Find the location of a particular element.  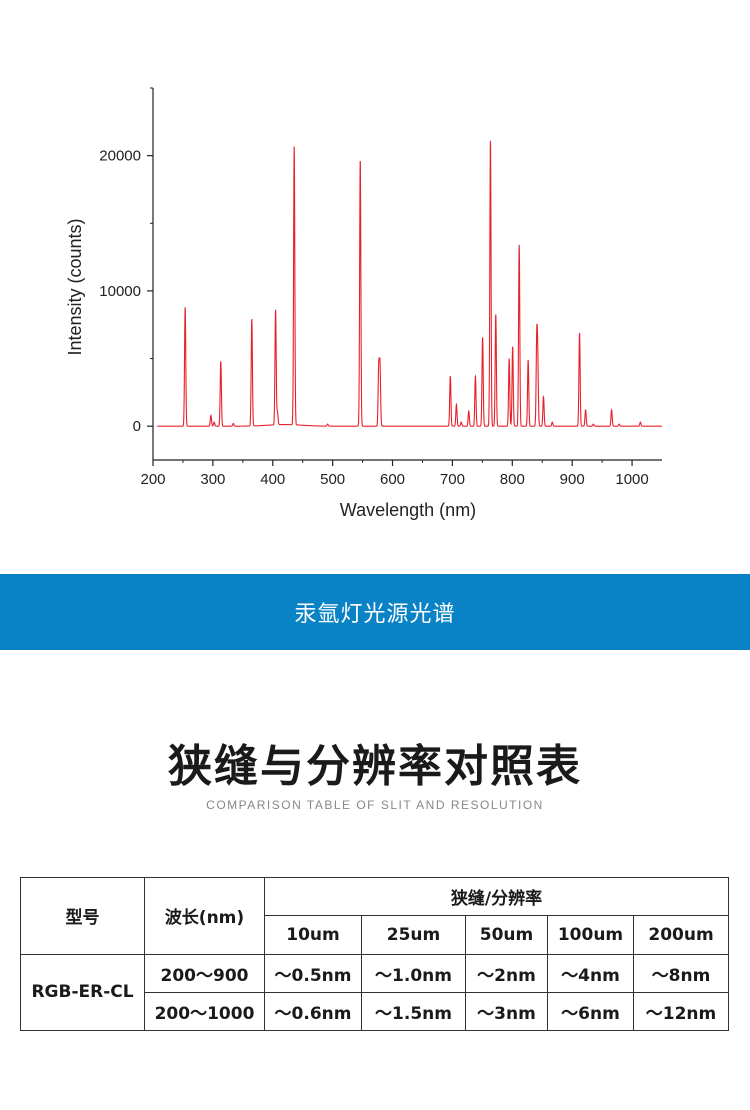

model-header: 型号 is located at coordinates (82, 916).